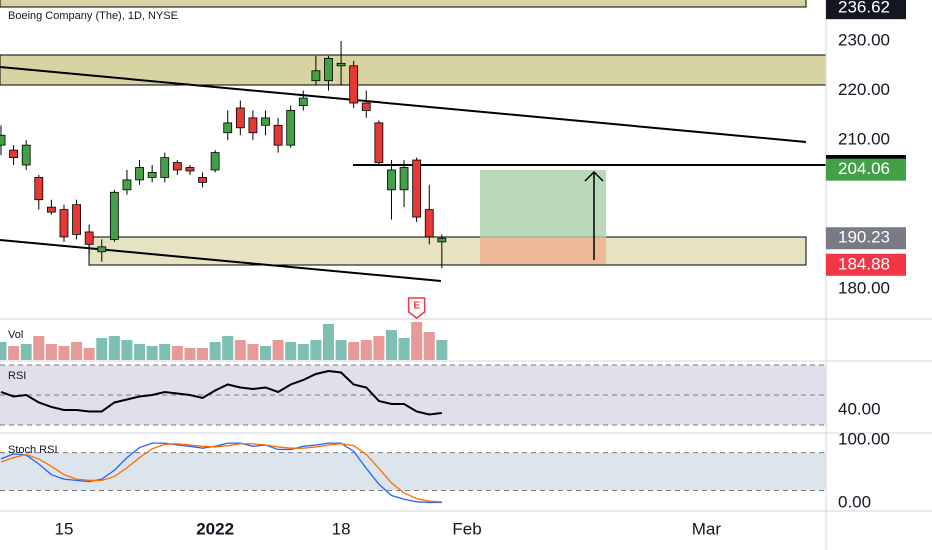 This screenshot has height=550, width=932. I want to click on pane-title: RSI, so click(17, 376).